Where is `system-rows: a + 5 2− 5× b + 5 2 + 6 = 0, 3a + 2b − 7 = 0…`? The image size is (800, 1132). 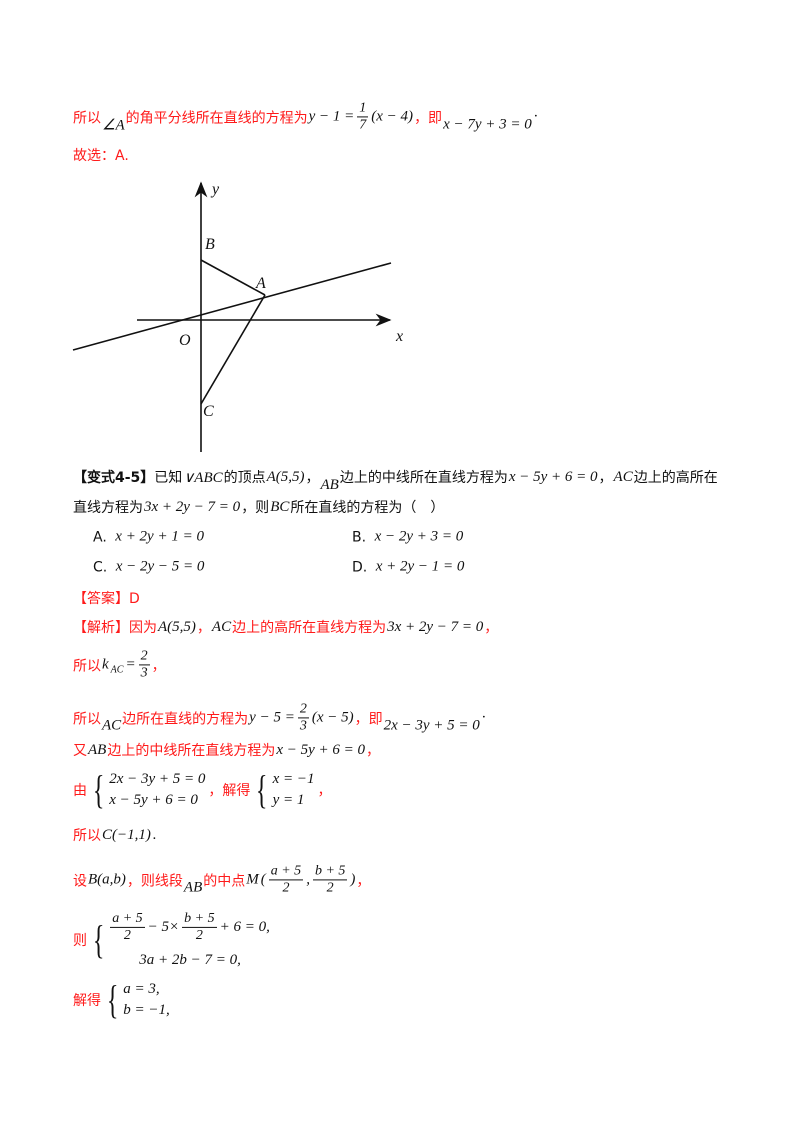 system-rows: a + 5 2− 5× b + 5 2 + 6 = 0, 3a + 2b − 7 = 0… is located at coordinates (189, 940).